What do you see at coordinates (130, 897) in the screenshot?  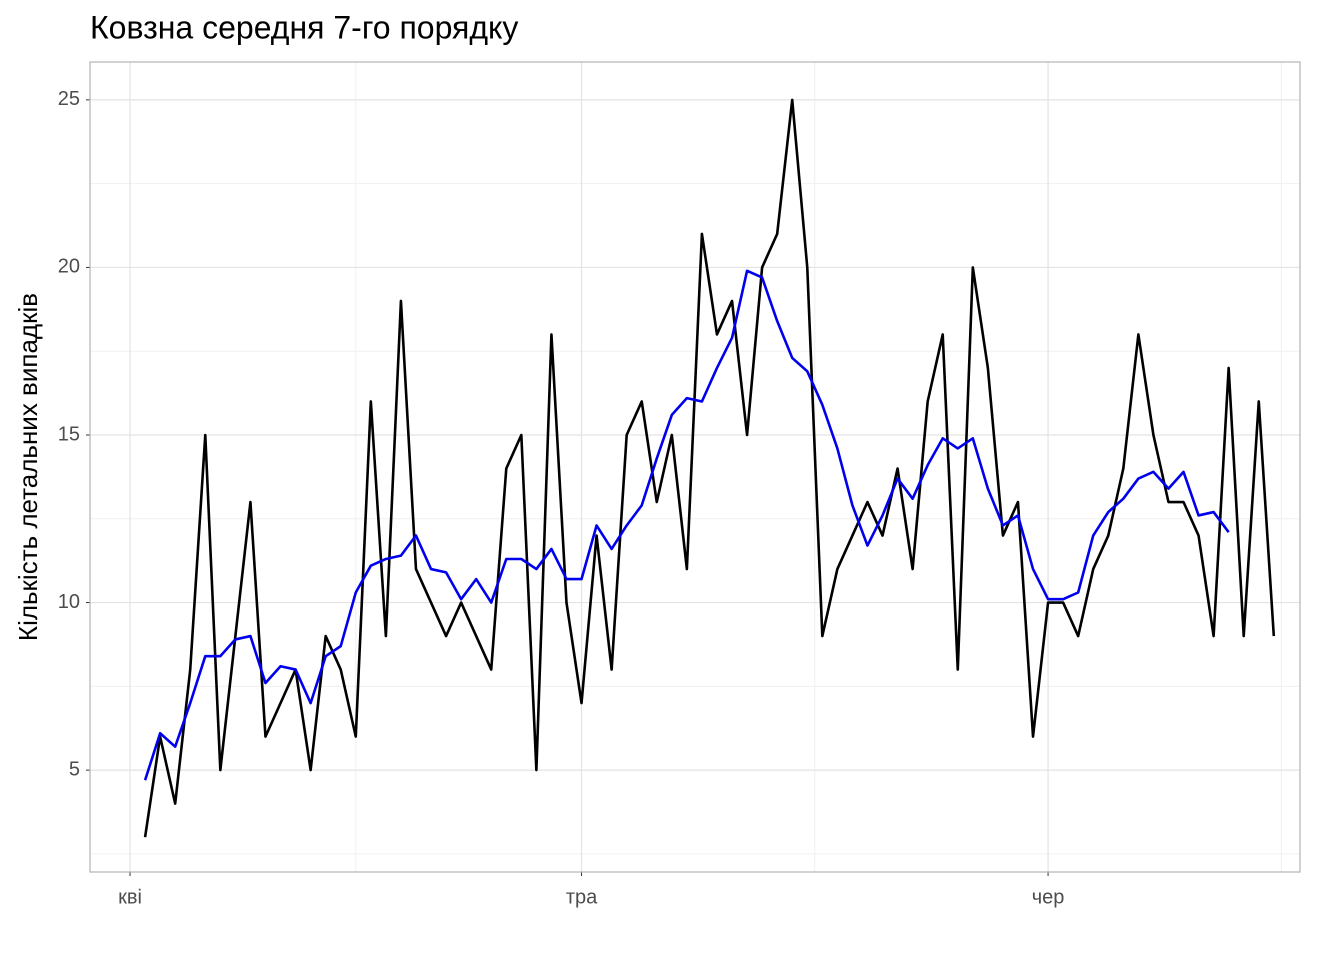 I see `x-tick-label: кві` at bounding box center [130, 897].